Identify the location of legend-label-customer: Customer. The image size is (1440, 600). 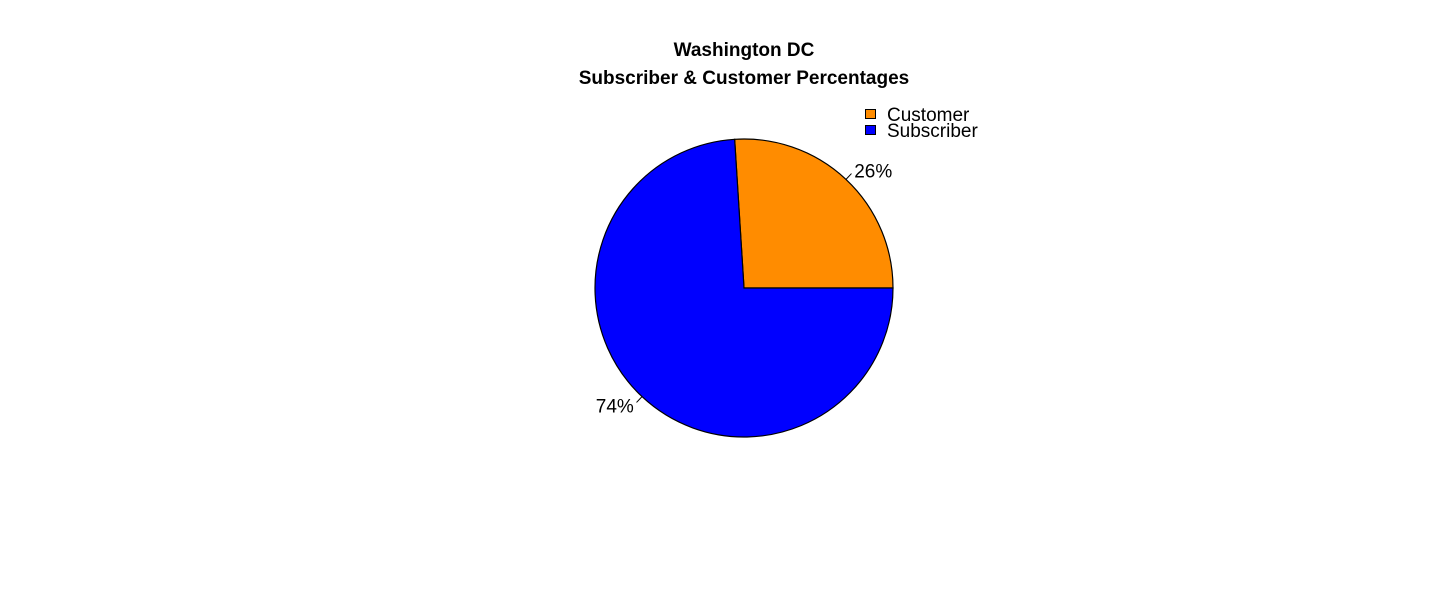
(928, 115).